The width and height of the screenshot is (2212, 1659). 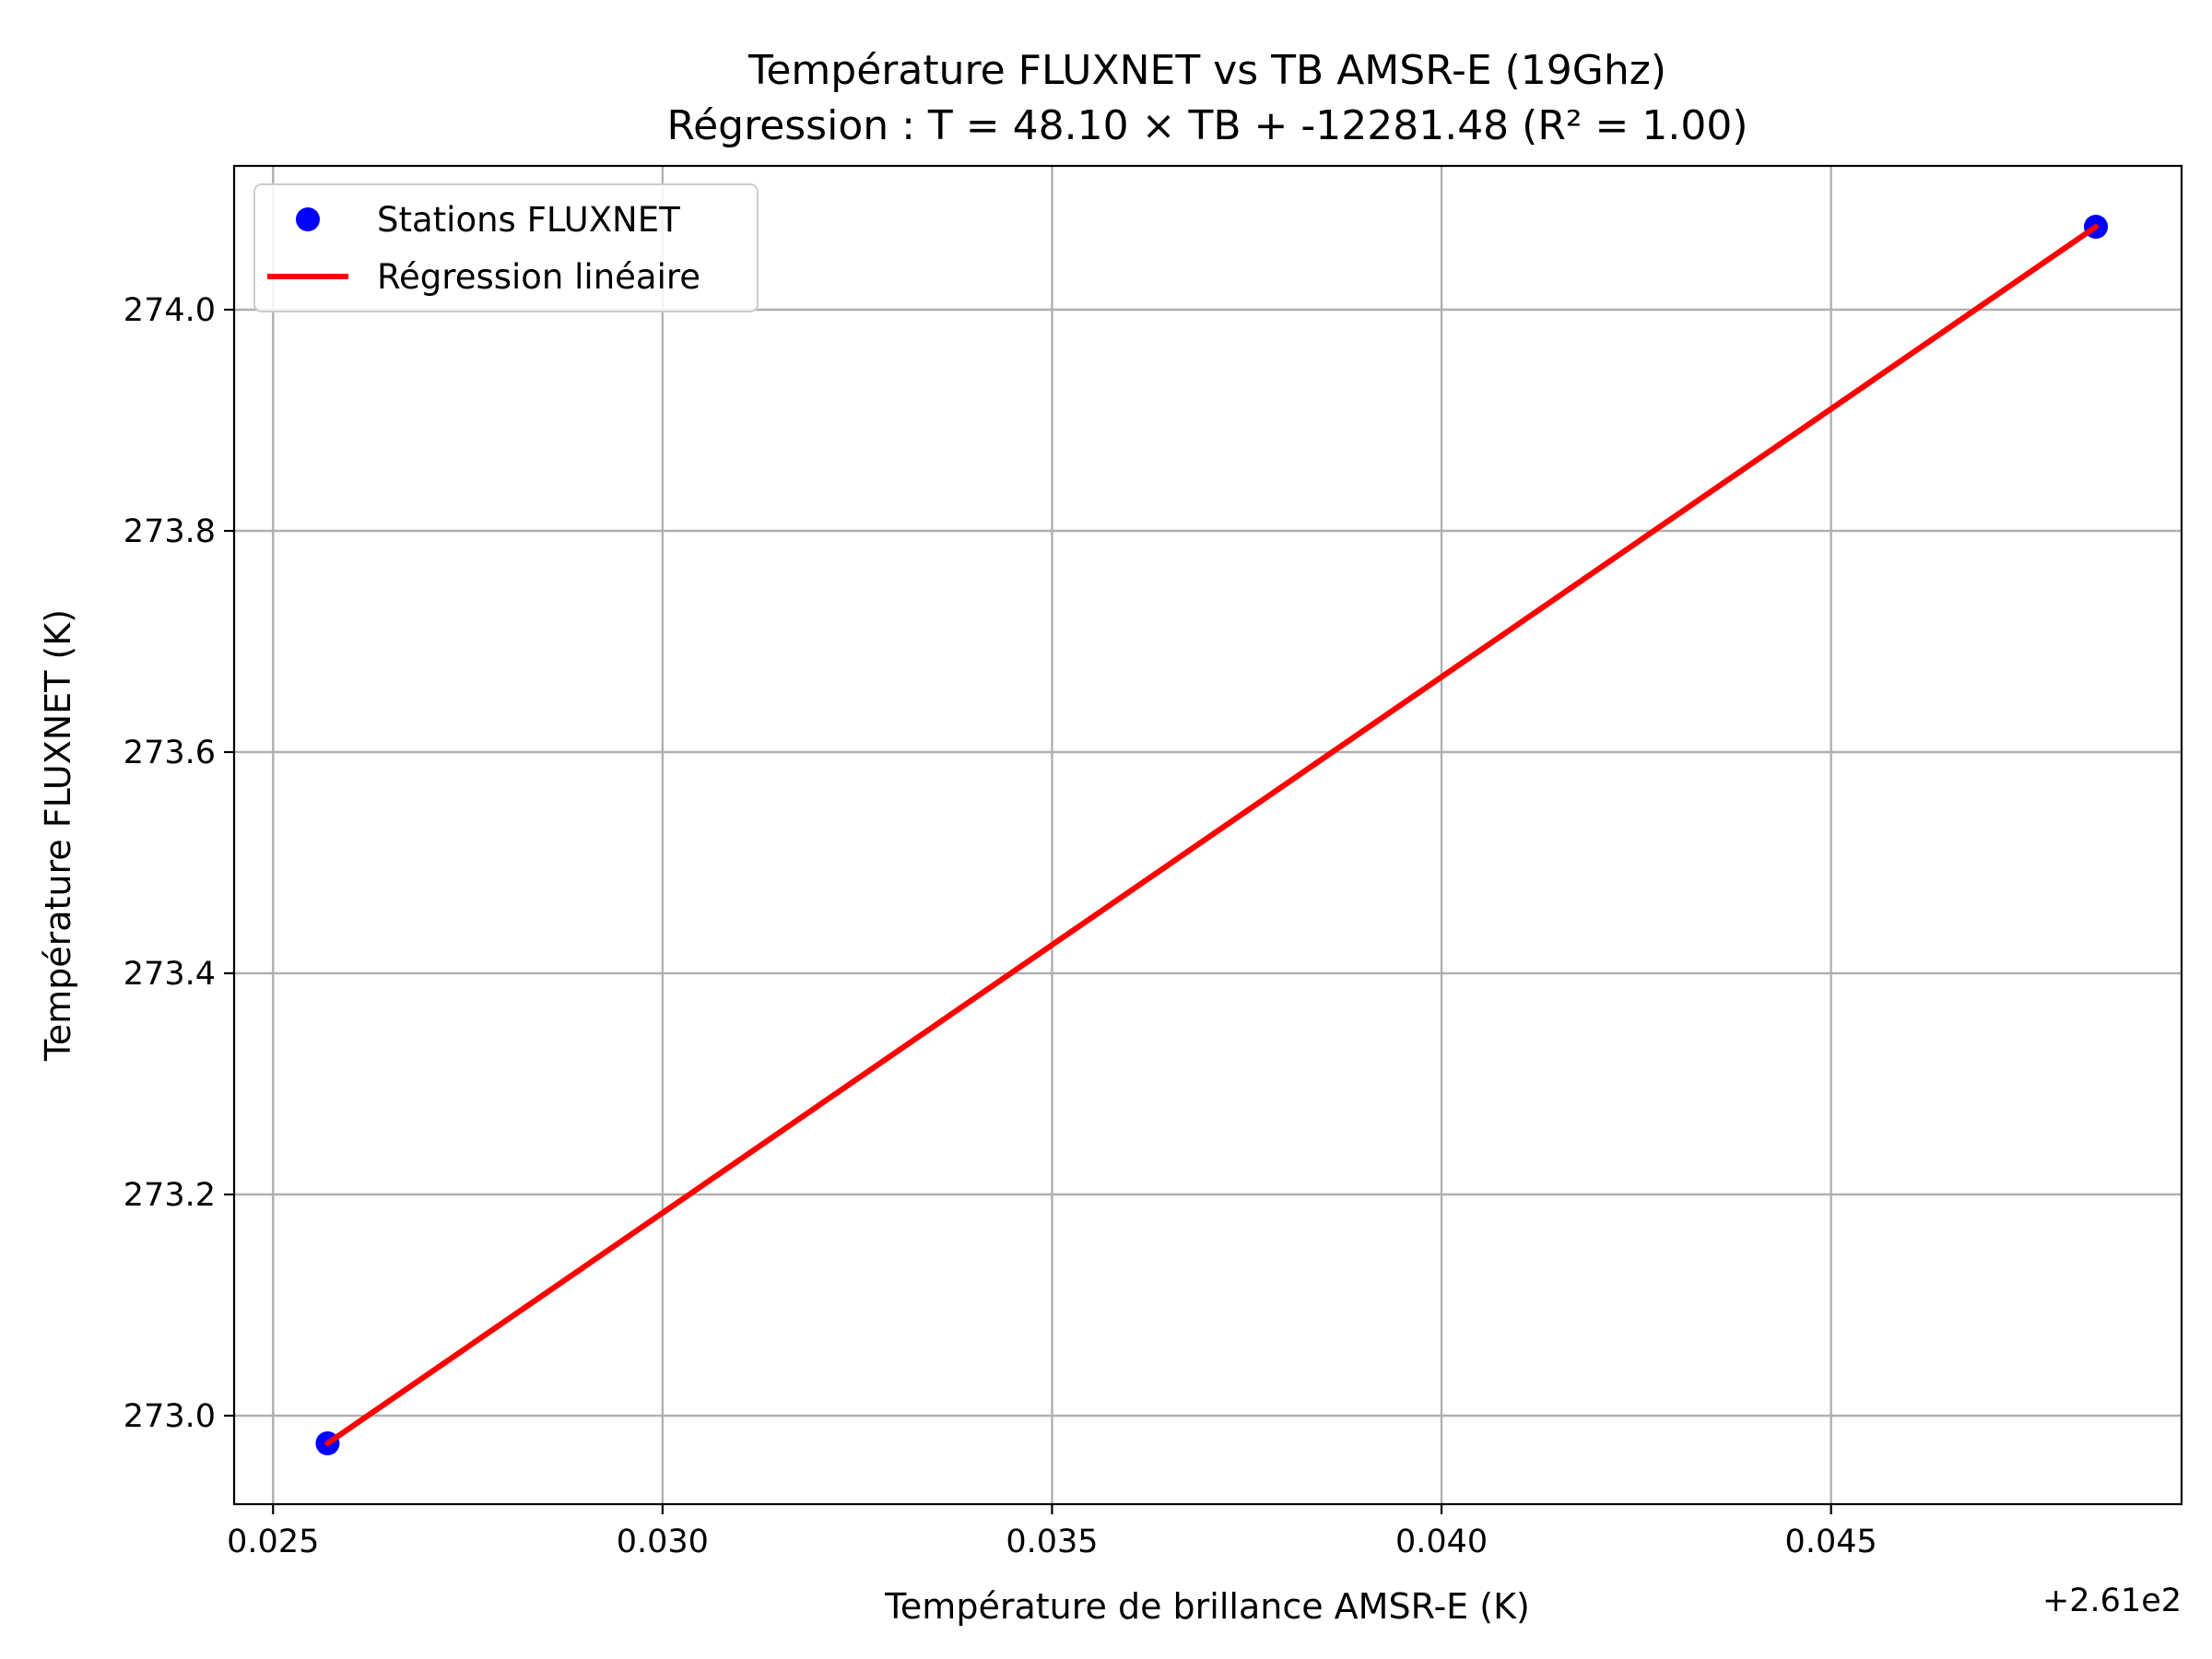 What do you see at coordinates (1206, 70) in the screenshot?
I see `chart-title: Température FLUXNET vs TB AMSR-E (19Ghz)` at bounding box center [1206, 70].